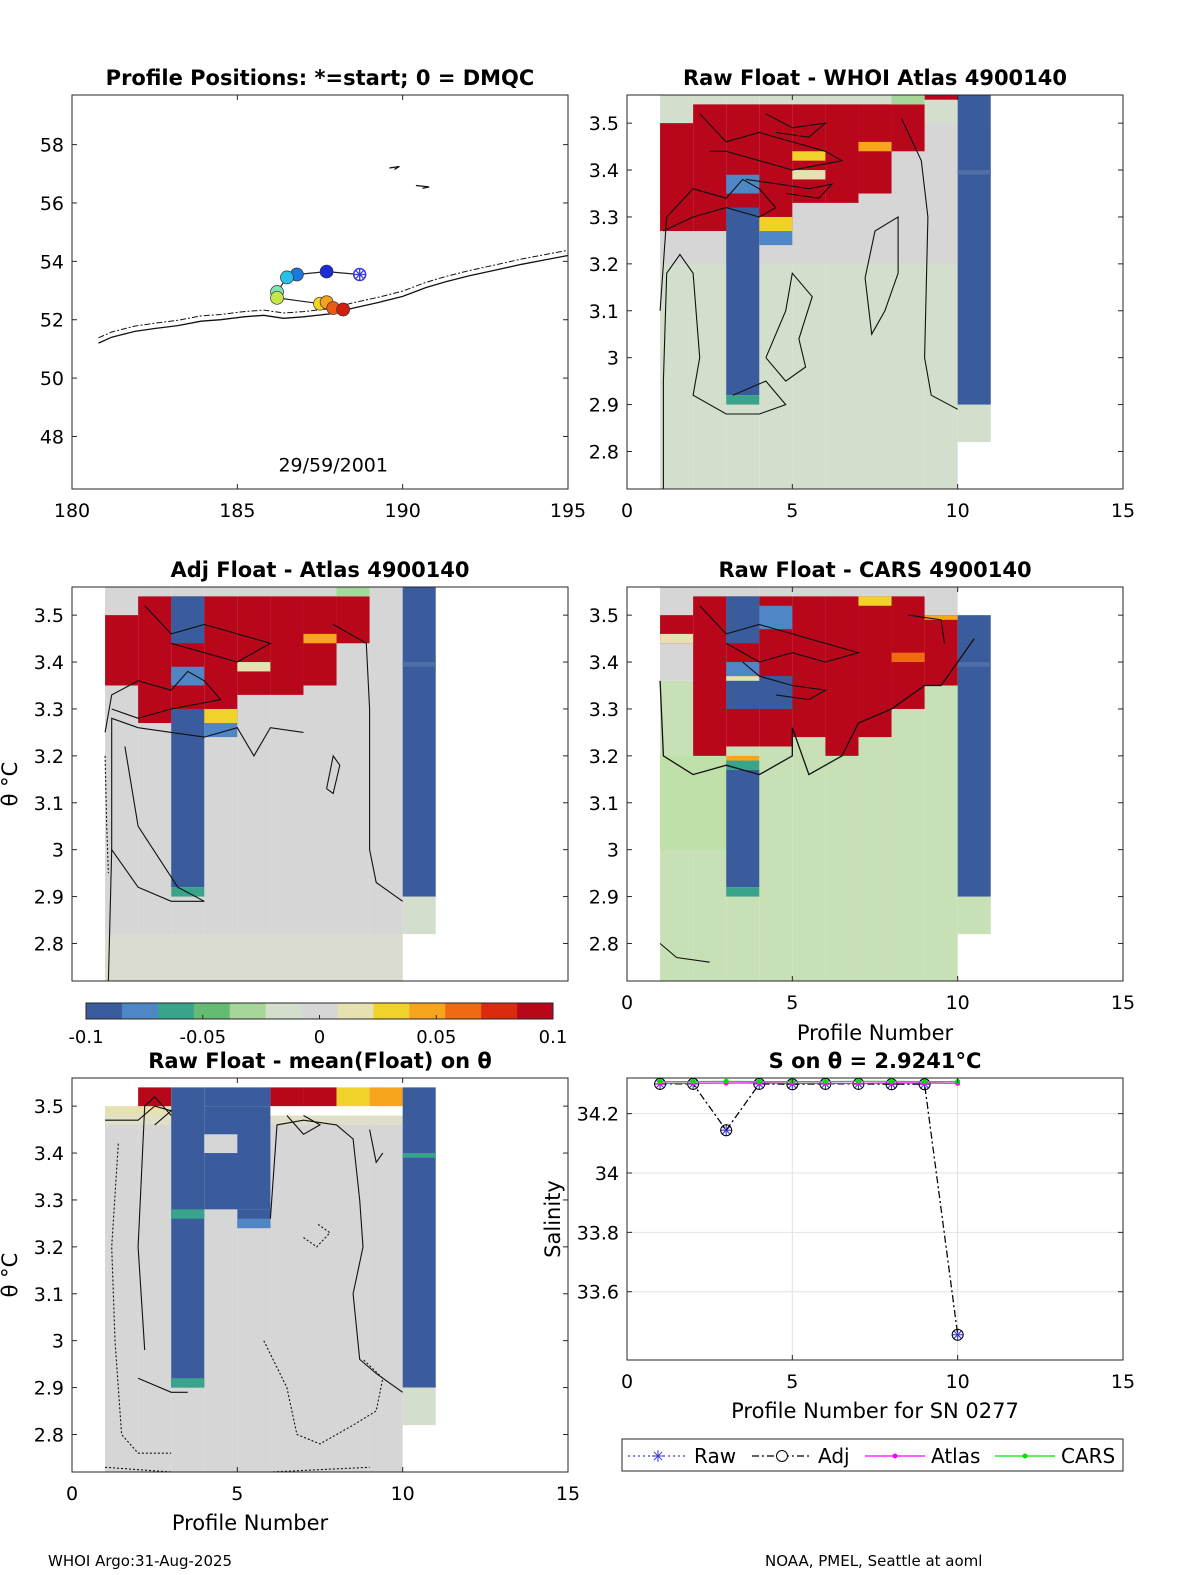 The height and width of the screenshot is (1575, 1200). What do you see at coordinates (875, 1033) in the screenshot?
I see `cars-xlabel: Profile Number` at bounding box center [875, 1033].